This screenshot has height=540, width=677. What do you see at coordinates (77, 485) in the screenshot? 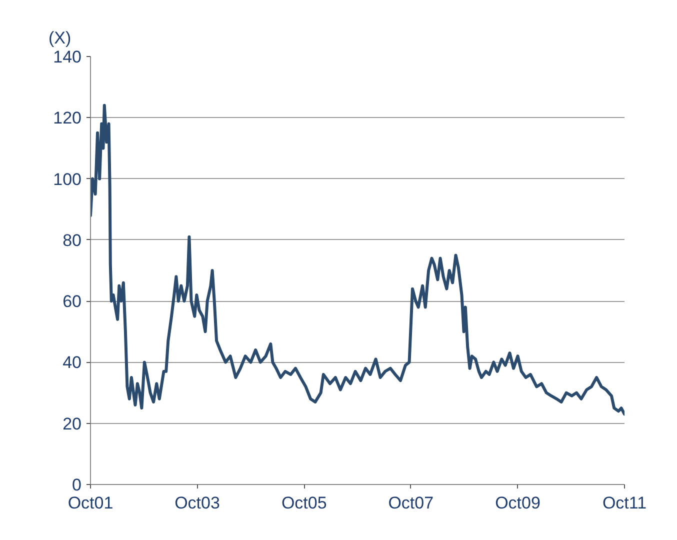
I see `y-tick-label: 0` at bounding box center [77, 485].